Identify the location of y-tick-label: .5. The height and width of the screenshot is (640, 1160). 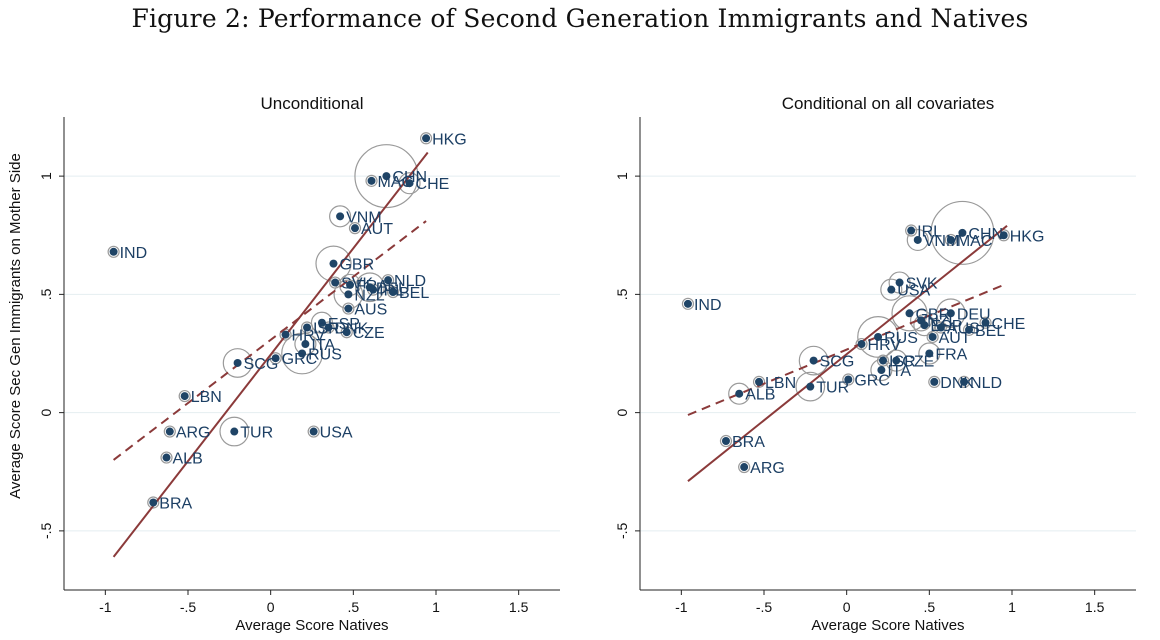
(46, 294).